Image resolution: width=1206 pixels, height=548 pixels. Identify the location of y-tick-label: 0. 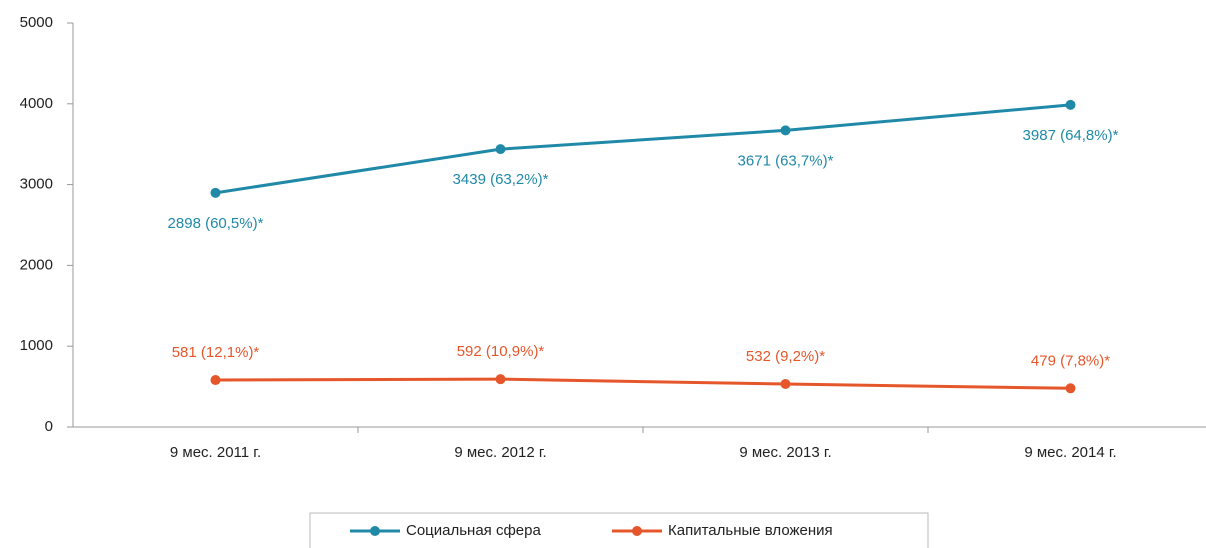
(49, 426).